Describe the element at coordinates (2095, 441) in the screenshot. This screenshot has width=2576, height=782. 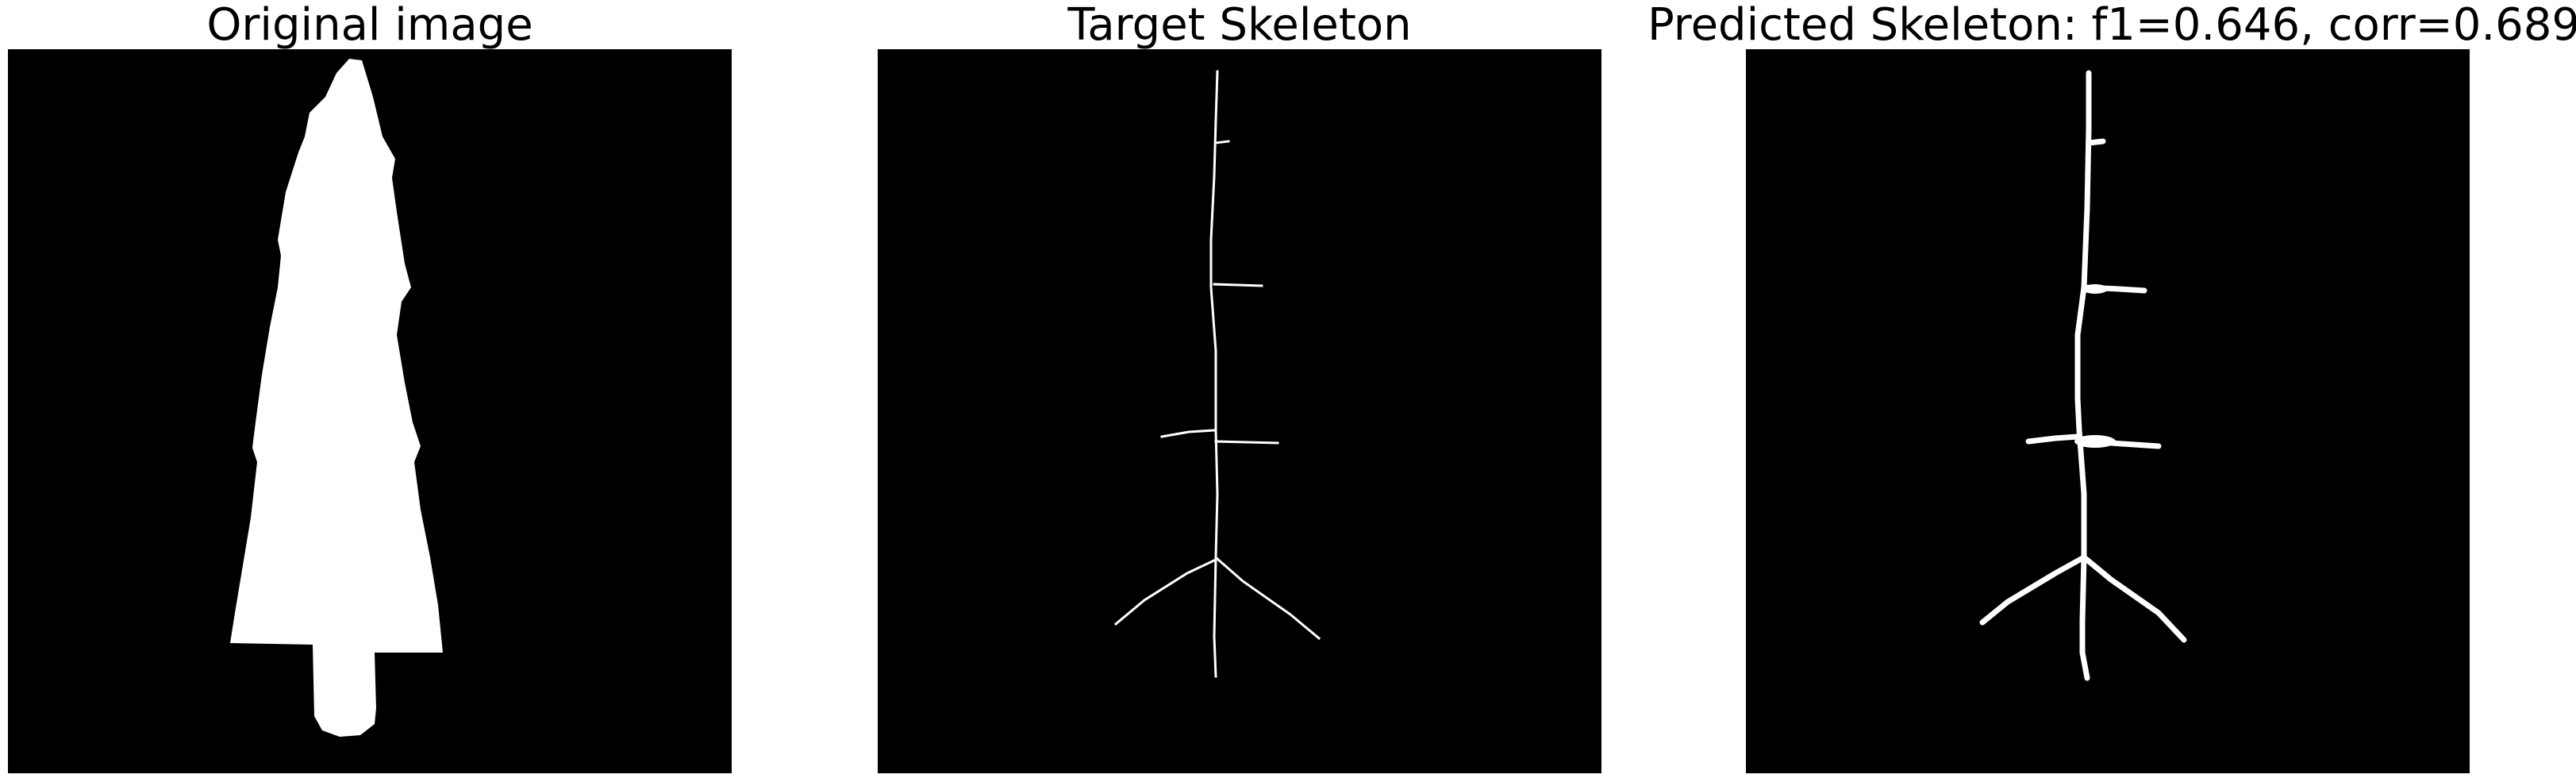
I see `skeleton-junction-blob` at that location.